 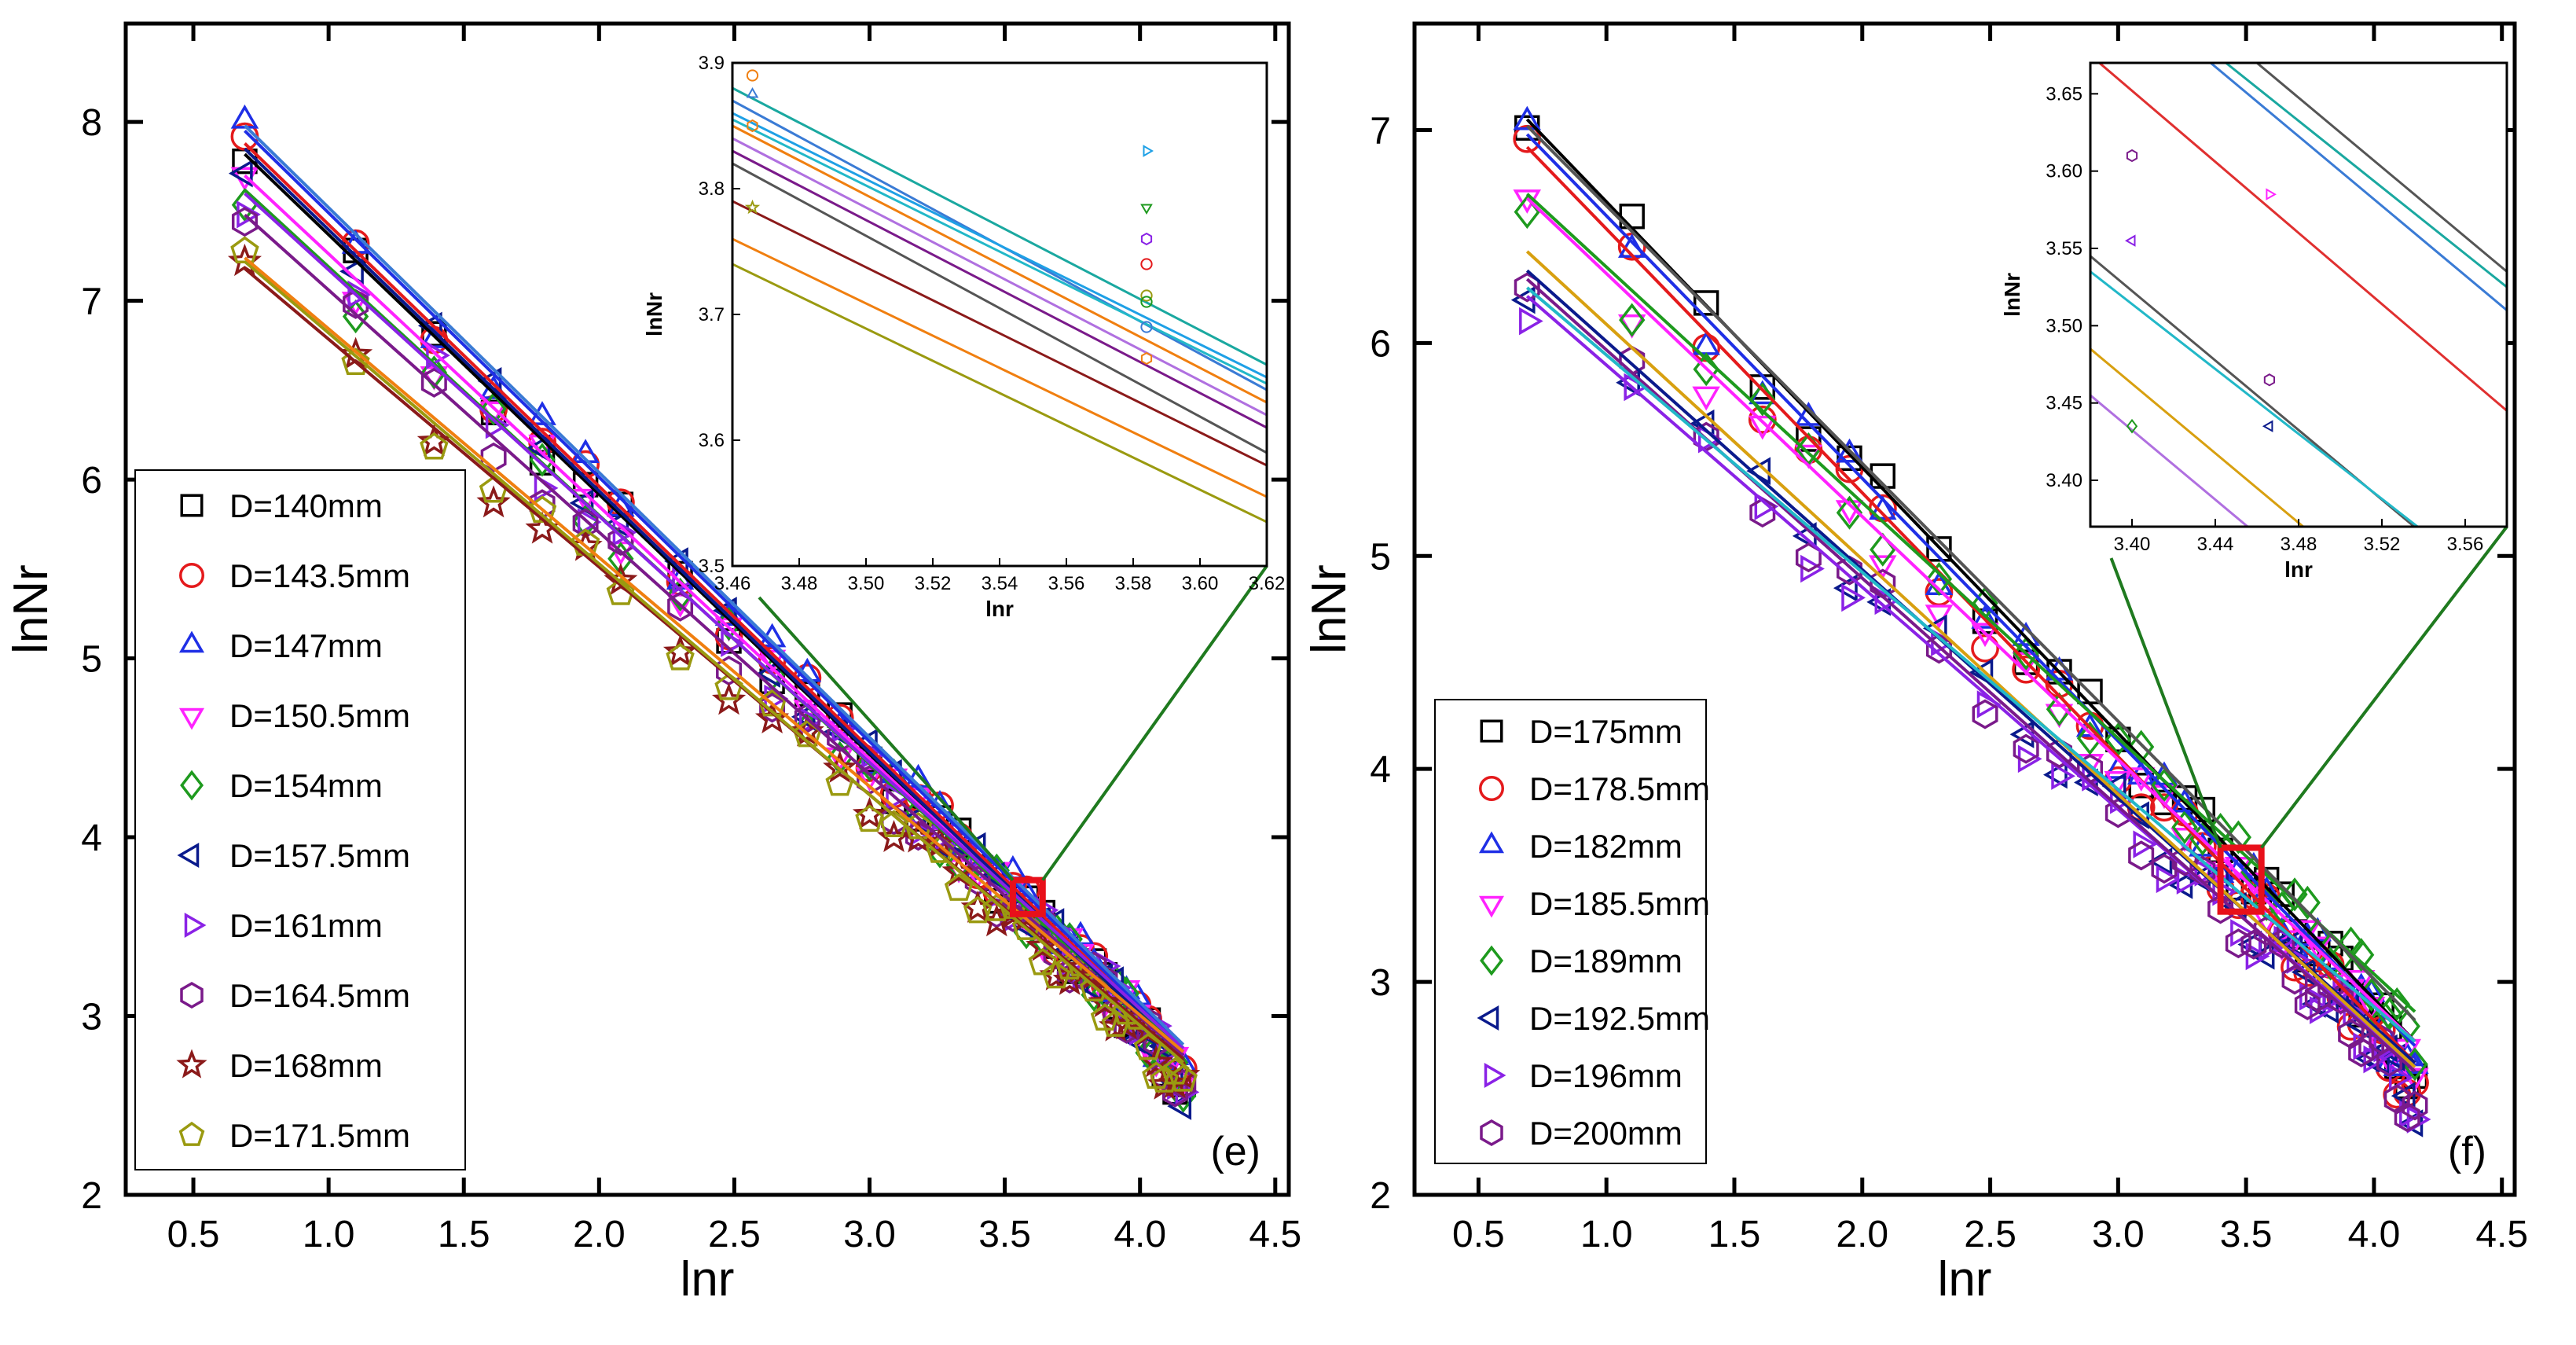 I want to click on x-tick-label: 2.5, so click(x=734, y=1234).